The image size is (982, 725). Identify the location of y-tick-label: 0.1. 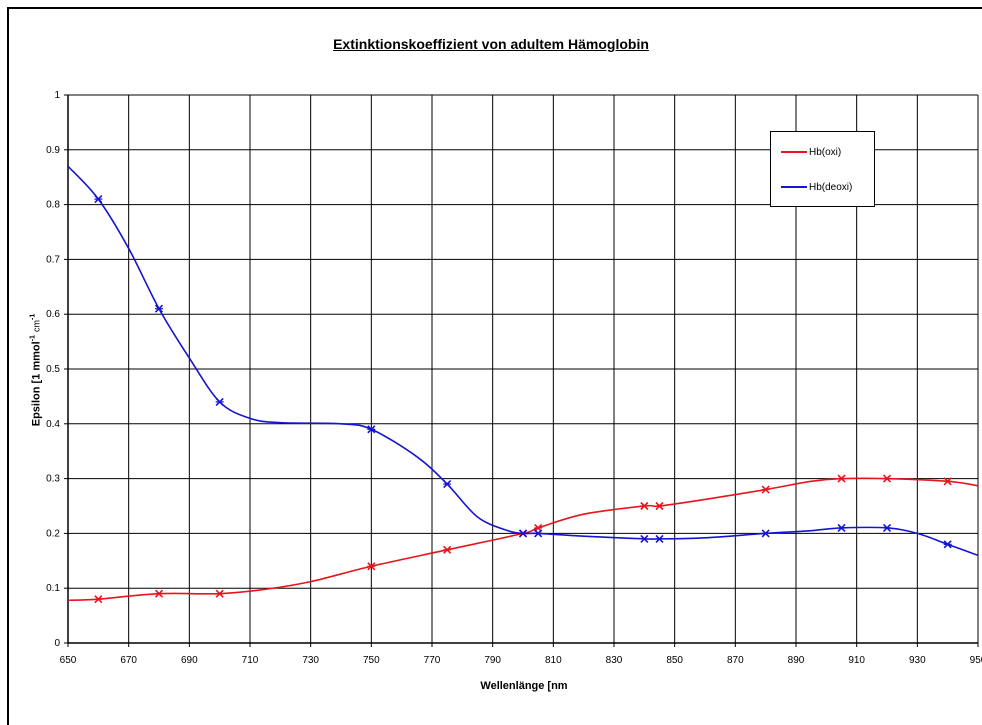
(53, 588).